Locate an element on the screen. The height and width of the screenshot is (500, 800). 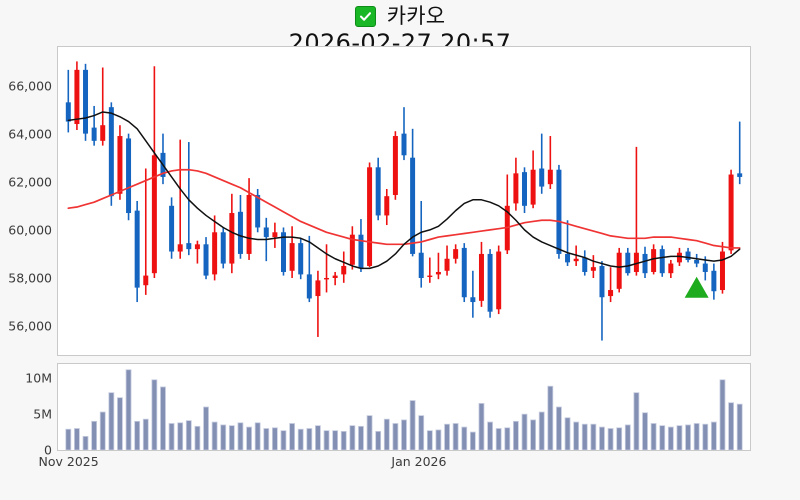
buy-marker-icon is located at coordinates (696, 287).